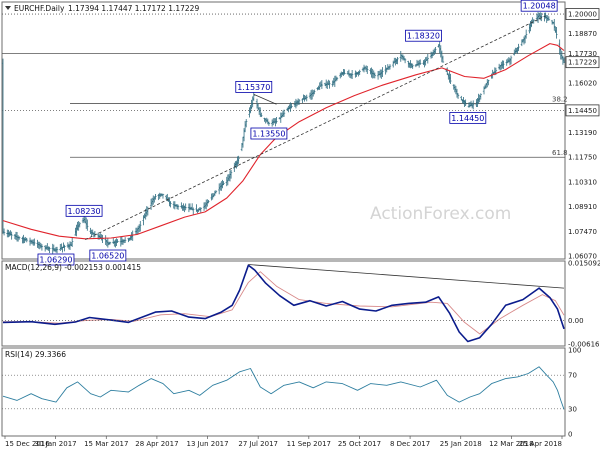 This screenshot has height=454, width=600. I want to click on price-tick-label: 1.14450, so click(582, 111).